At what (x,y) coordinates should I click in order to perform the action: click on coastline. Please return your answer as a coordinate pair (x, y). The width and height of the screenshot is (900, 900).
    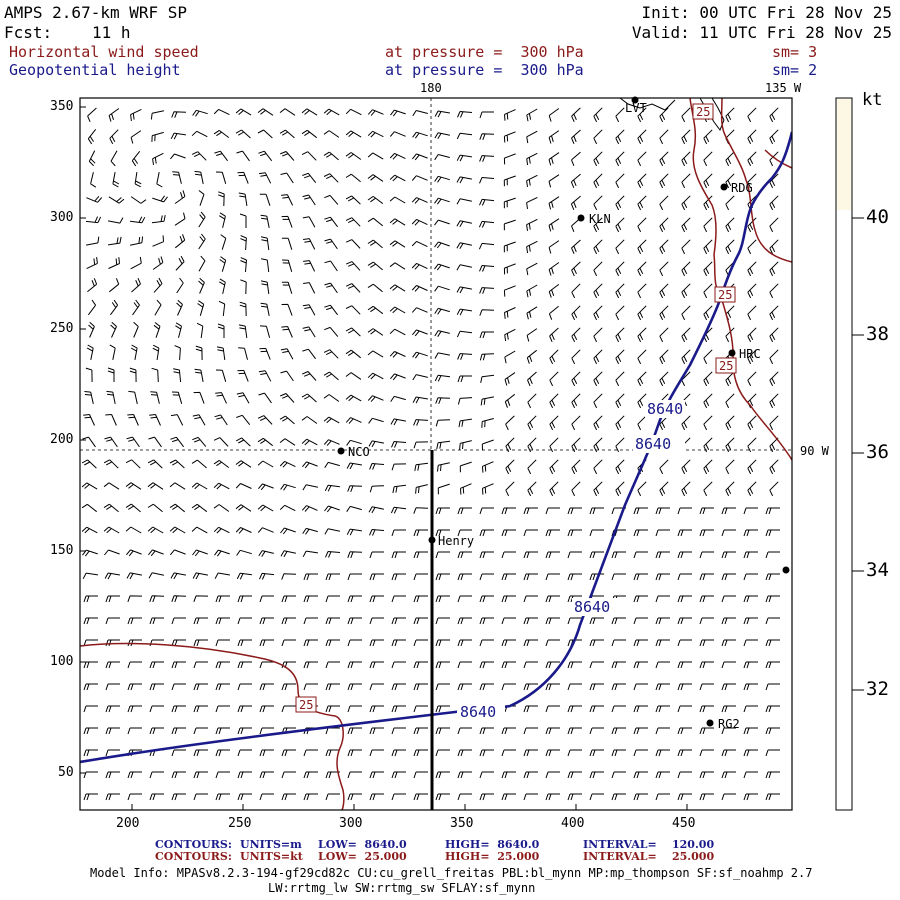
    Looking at the image, I should click on (647, 104).